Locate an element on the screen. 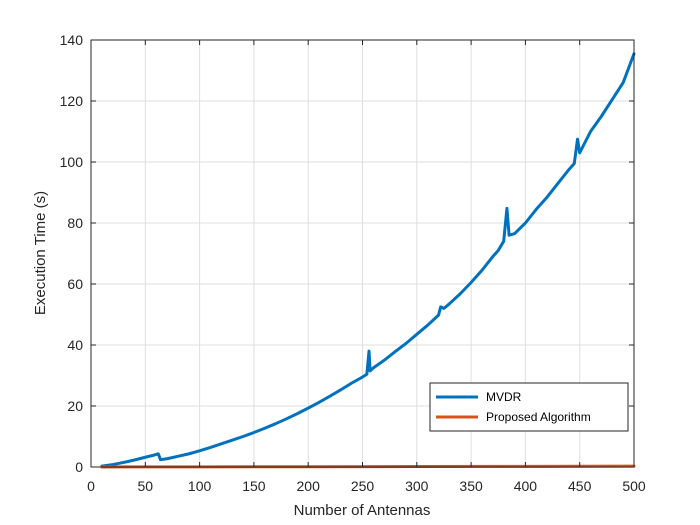  legend-label-proposed: Proposed Algorithm is located at coordinates (538, 417).